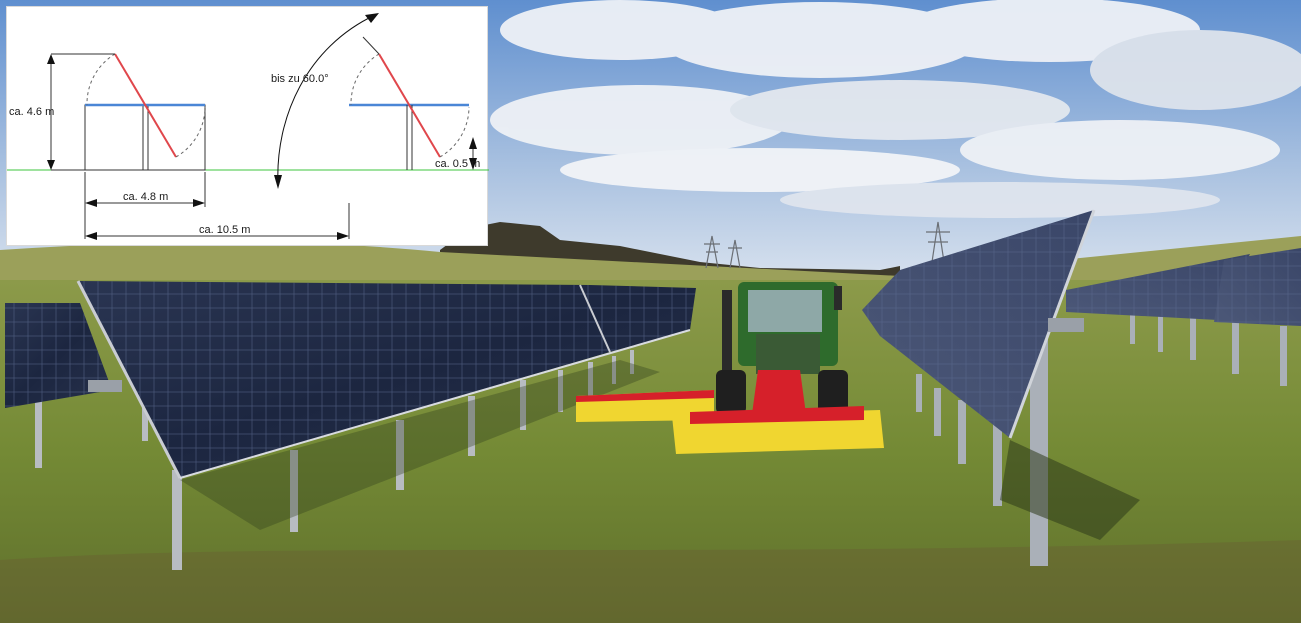  What do you see at coordinates (827, 245) in the screenshot?
I see `power-pylons` at bounding box center [827, 245].